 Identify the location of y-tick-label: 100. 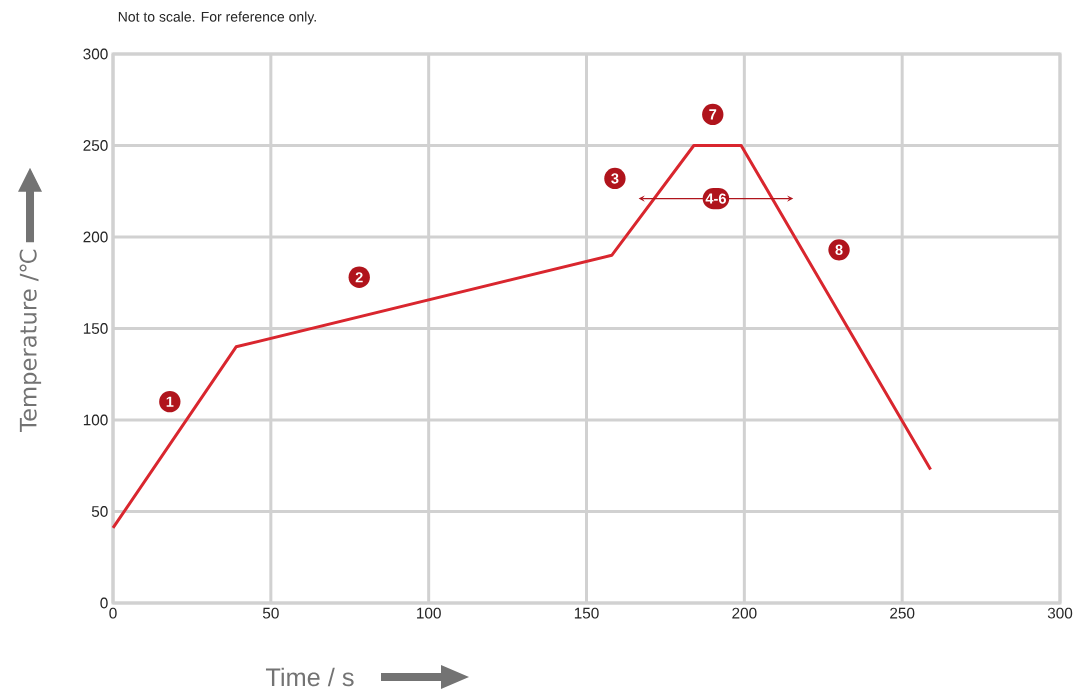
(95, 420).